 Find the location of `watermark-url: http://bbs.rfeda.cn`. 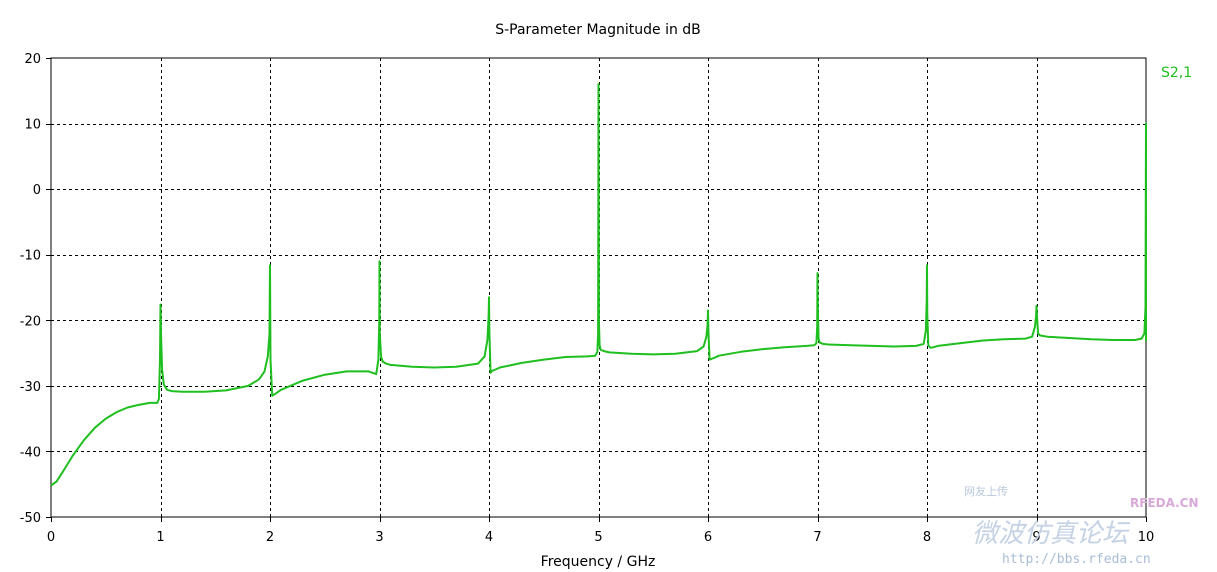

watermark-url: http://bbs.rfeda.cn is located at coordinates (1076, 559).